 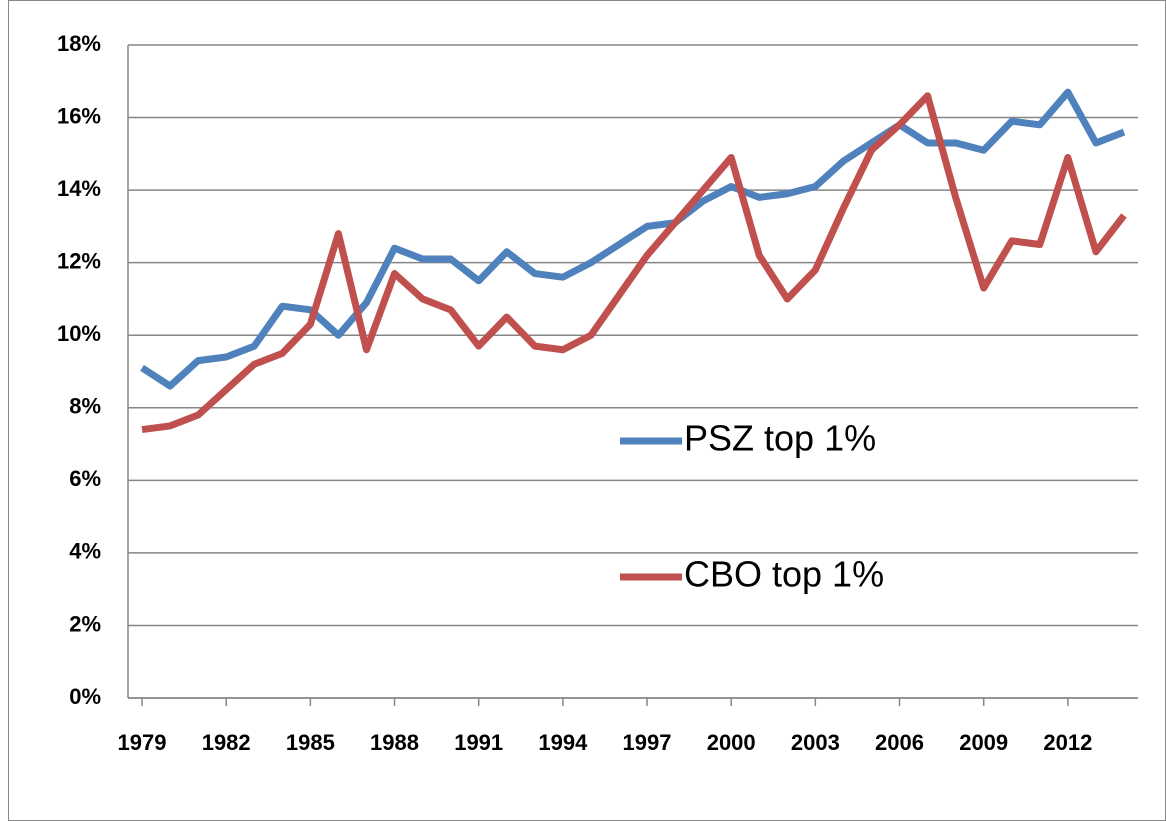 What do you see at coordinates (85, 406) in the screenshot?
I see `y-tick-label: 8%` at bounding box center [85, 406].